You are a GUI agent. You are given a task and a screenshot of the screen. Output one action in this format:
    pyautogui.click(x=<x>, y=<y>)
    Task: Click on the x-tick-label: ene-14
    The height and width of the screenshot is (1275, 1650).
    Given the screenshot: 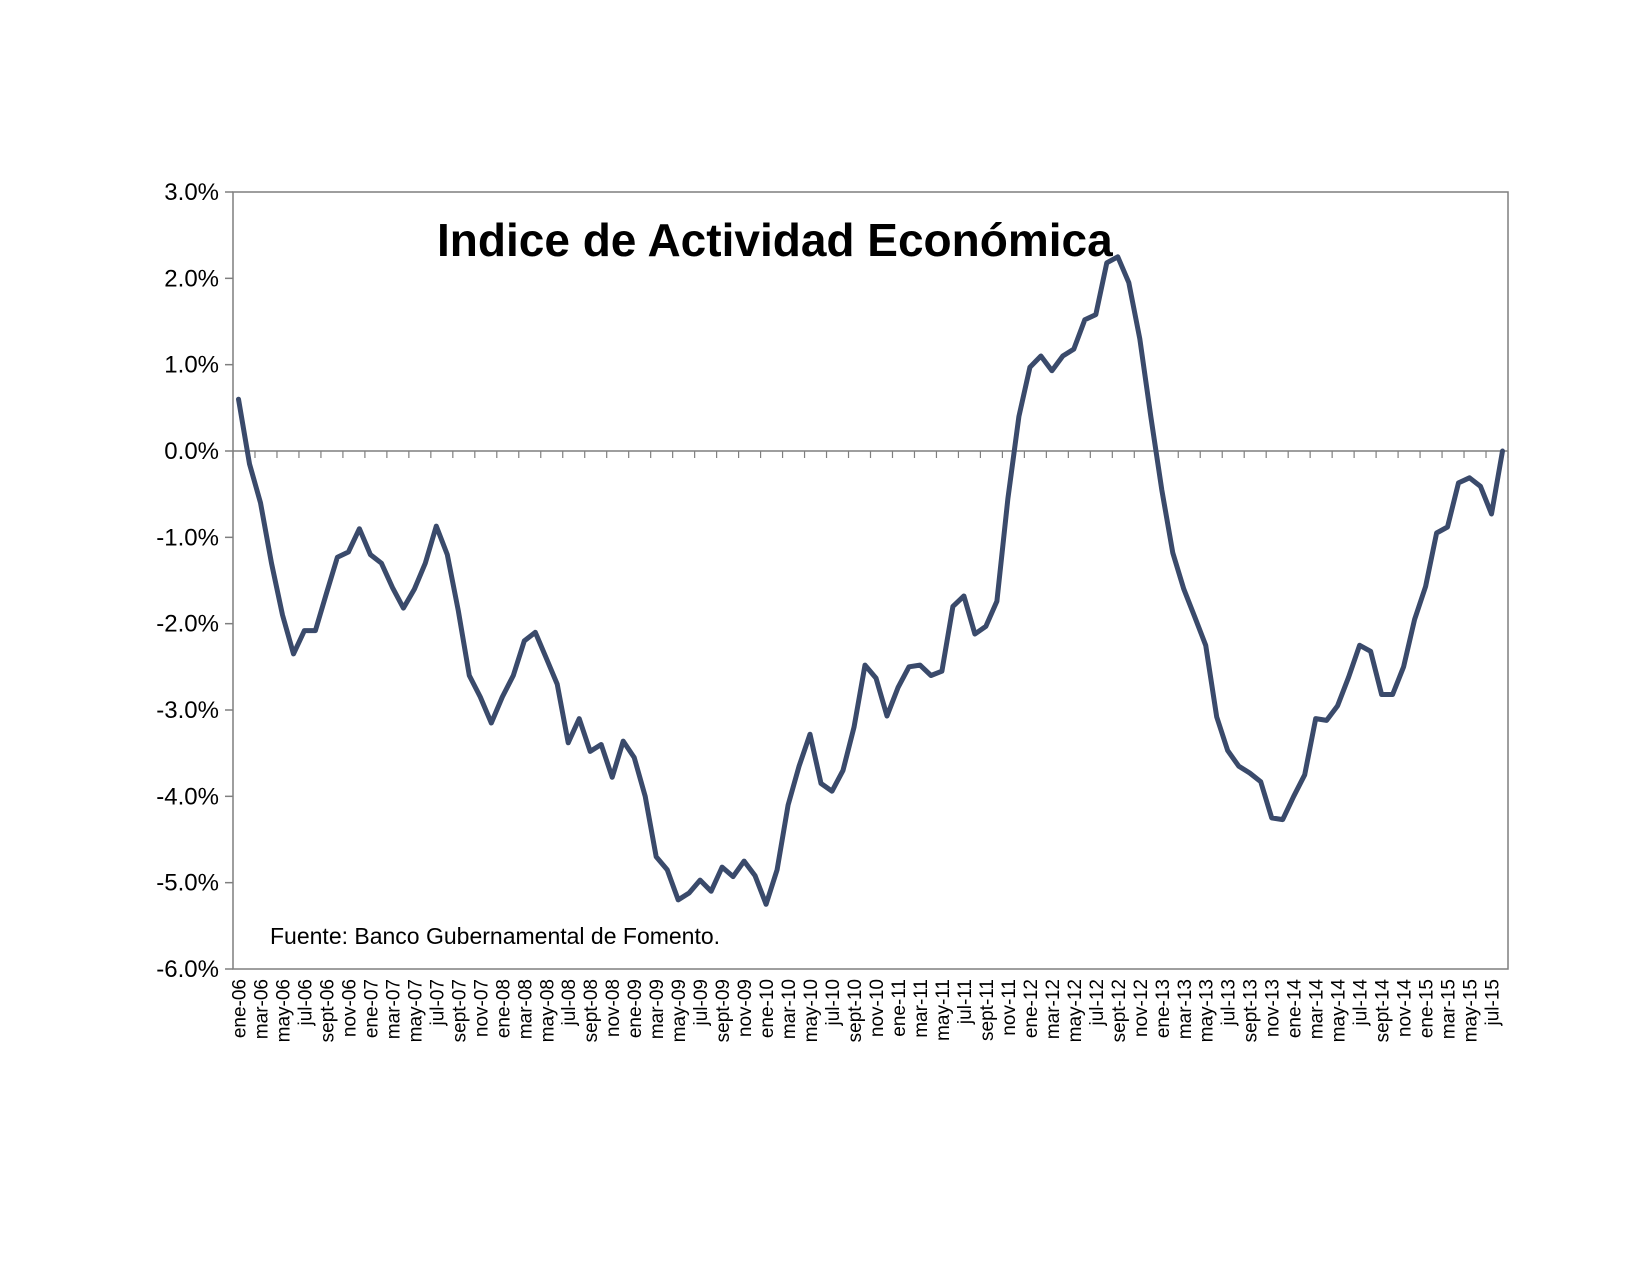 What is the action you would take?
    pyautogui.click(x=1295, y=1009)
    